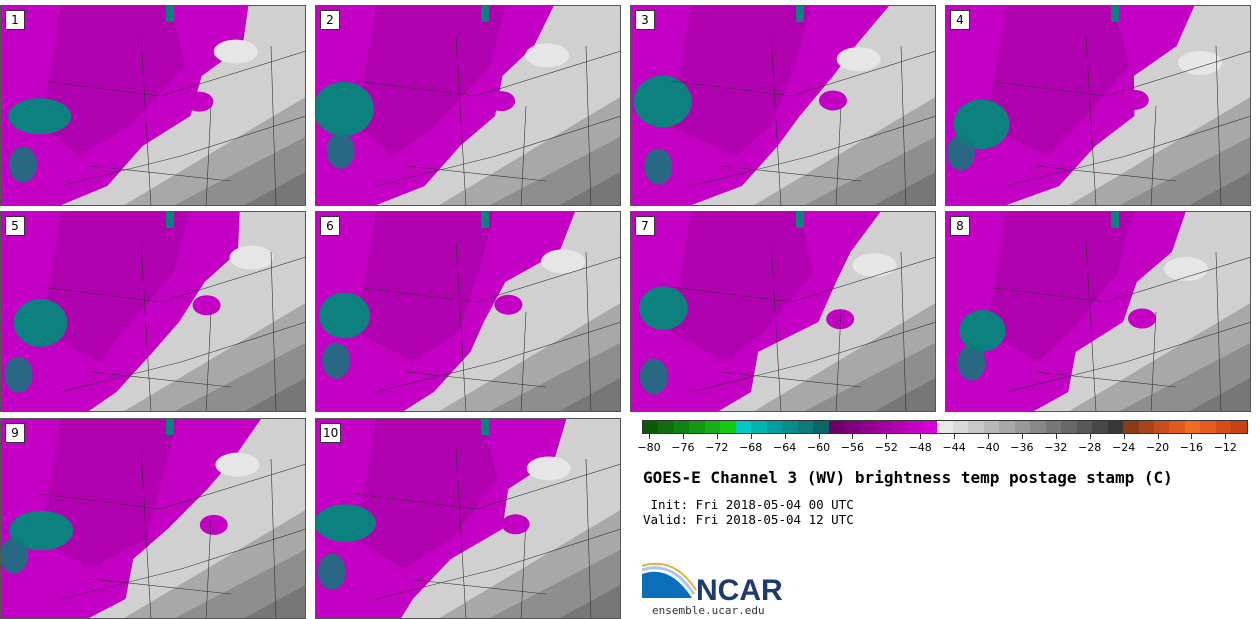 This screenshot has width=1260, height=619. I want to click on map-panel-7: 7, so click(783, 311).